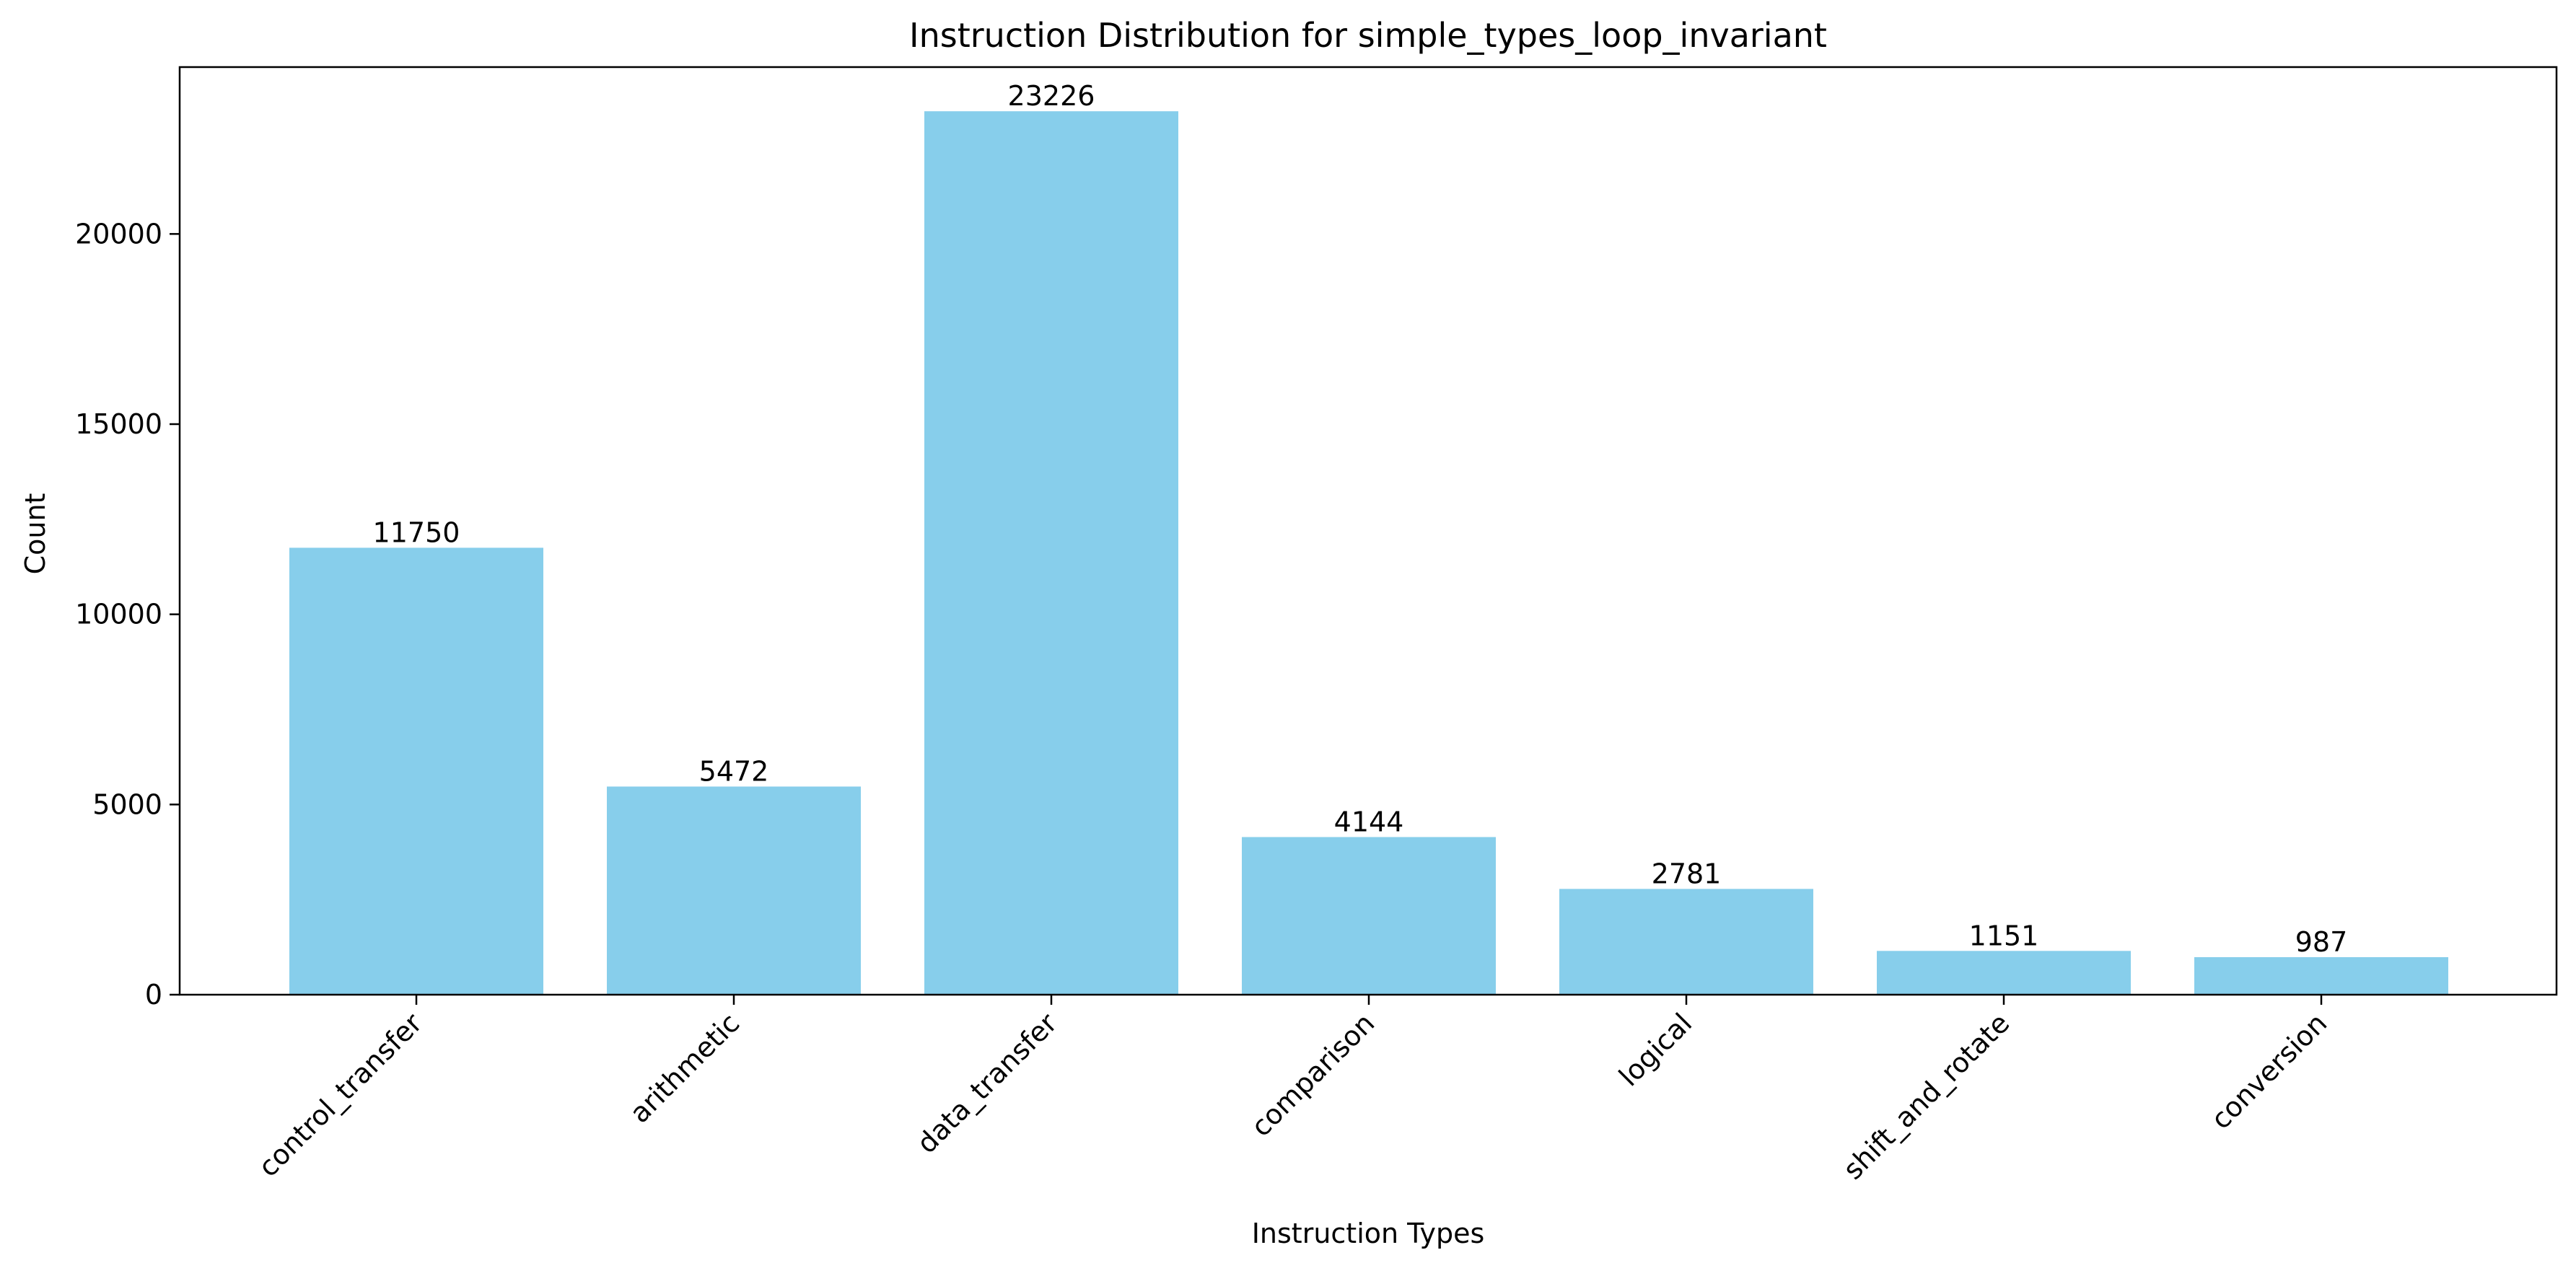 The image size is (2576, 1276). Describe the element at coordinates (734, 891) in the screenshot. I see `bar-arithmetic` at that location.